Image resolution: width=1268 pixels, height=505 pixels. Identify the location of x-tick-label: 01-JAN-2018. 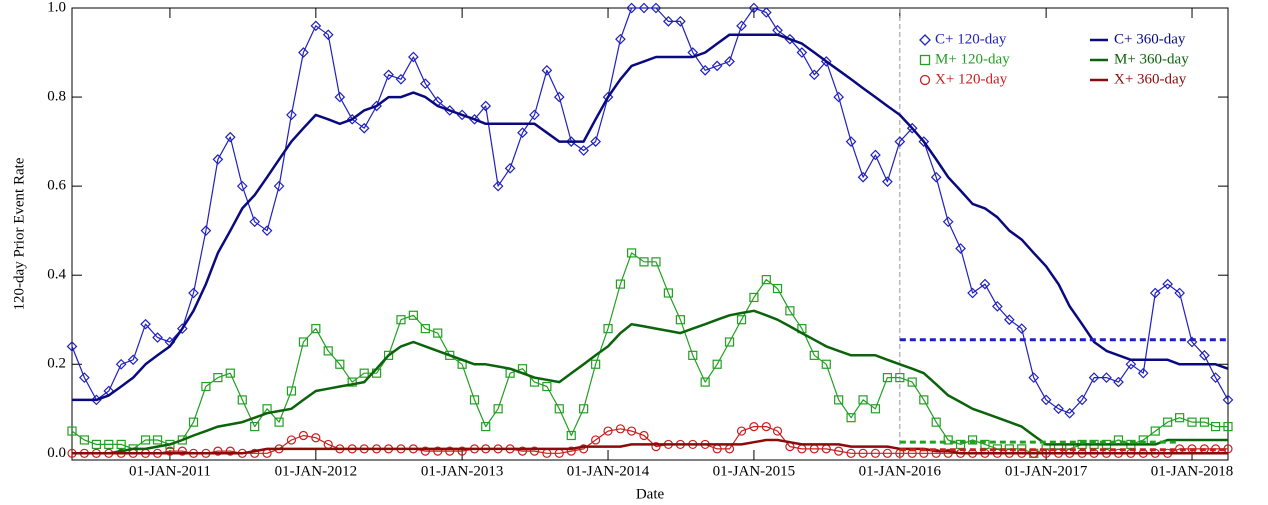
(1192, 471).